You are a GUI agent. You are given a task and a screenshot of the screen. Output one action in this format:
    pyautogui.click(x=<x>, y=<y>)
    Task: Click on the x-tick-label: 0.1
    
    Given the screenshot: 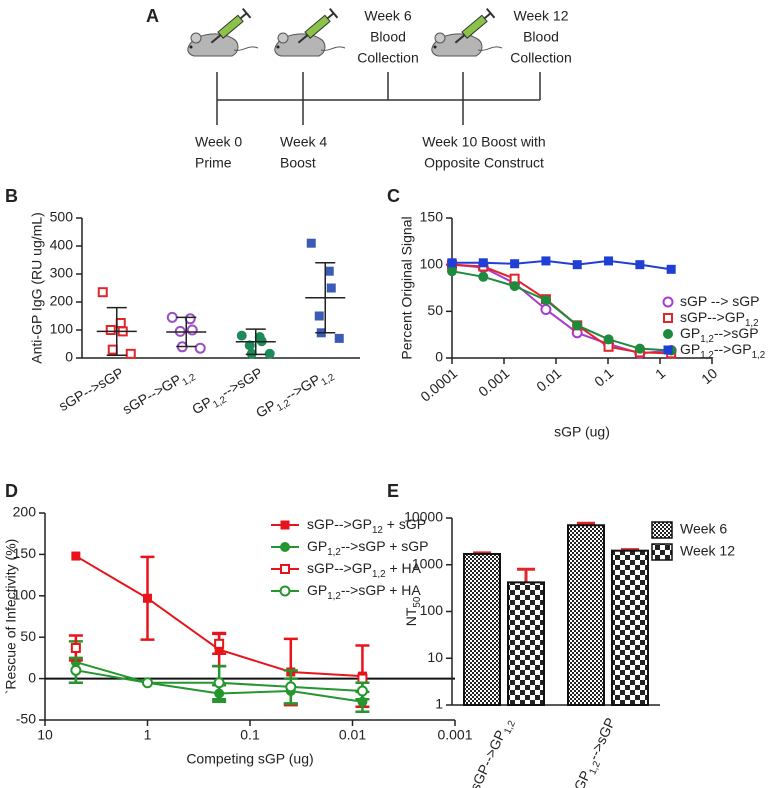 What is the action you would take?
    pyautogui.click(x=250, y=735)
    